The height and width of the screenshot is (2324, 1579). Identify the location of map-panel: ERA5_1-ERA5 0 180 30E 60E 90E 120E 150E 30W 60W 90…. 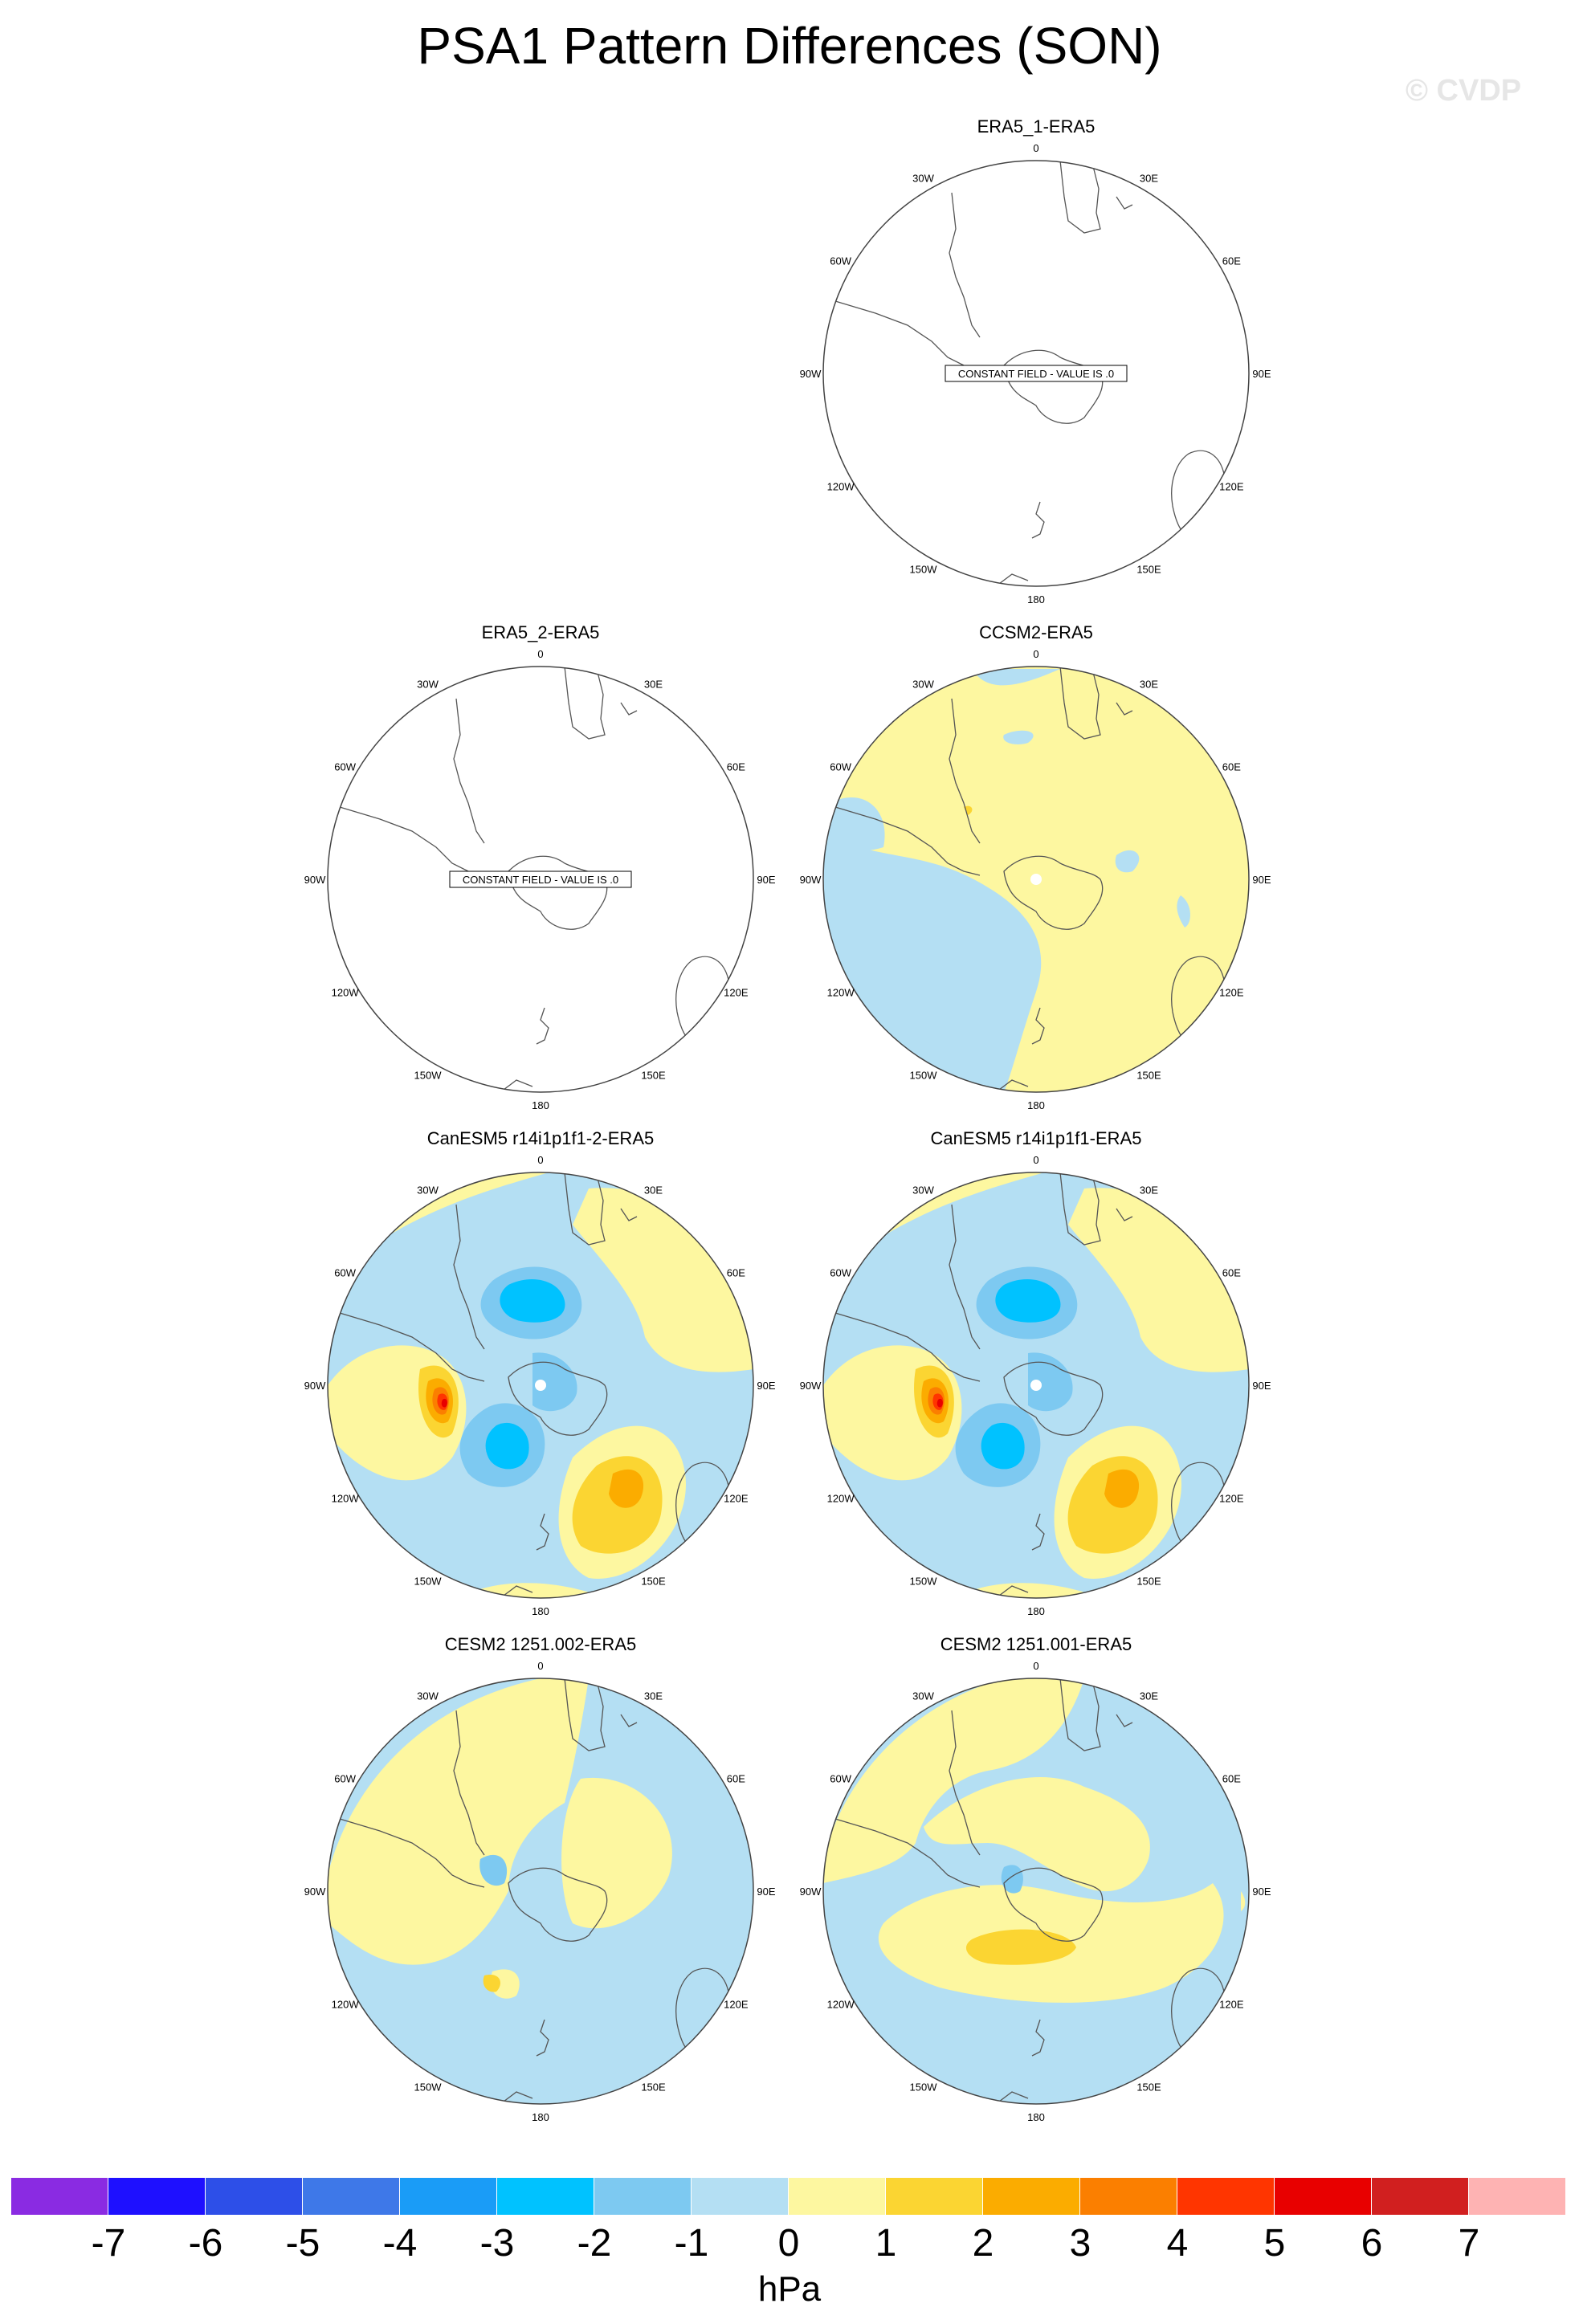
(1036, 361).